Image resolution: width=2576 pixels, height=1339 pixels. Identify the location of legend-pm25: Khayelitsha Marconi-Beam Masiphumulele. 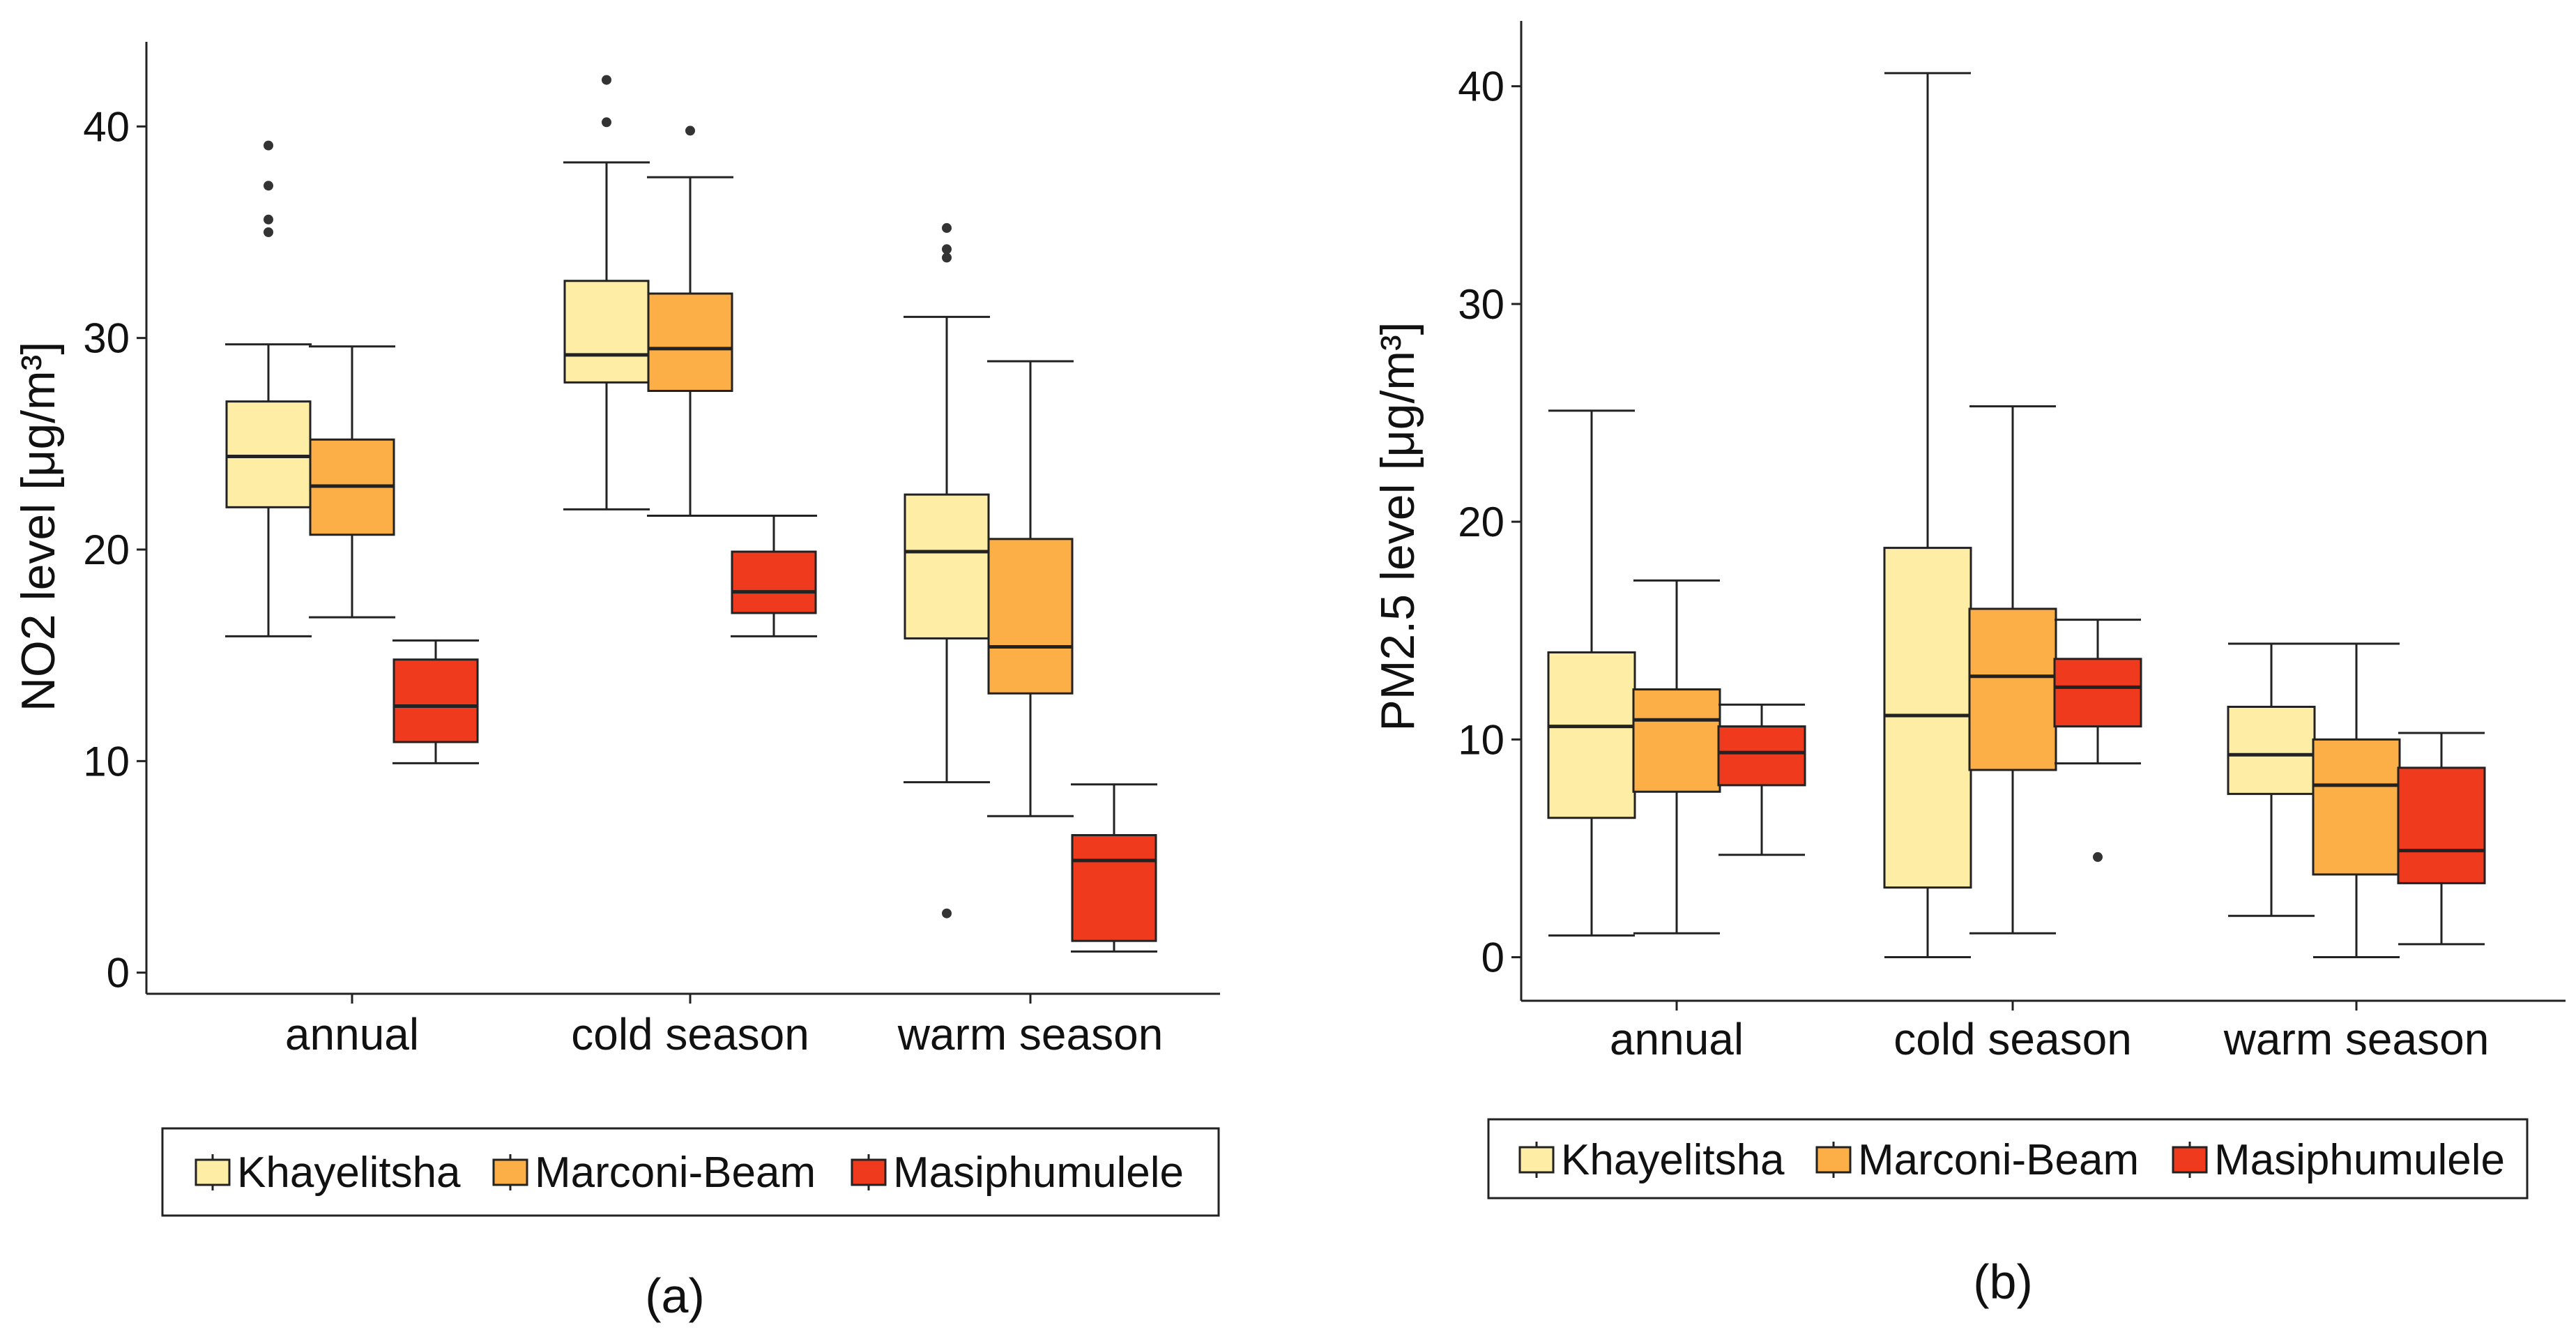
(2008, 1159).